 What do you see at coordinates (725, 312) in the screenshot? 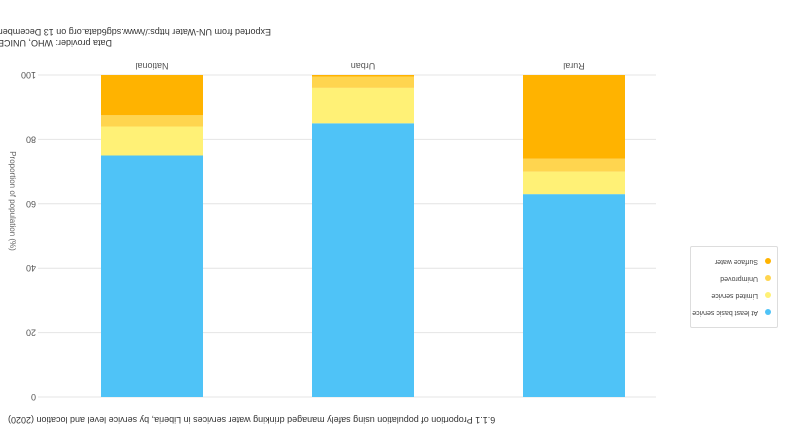
I see `legend-label: At least basic service` at bounding box center [725, 312].